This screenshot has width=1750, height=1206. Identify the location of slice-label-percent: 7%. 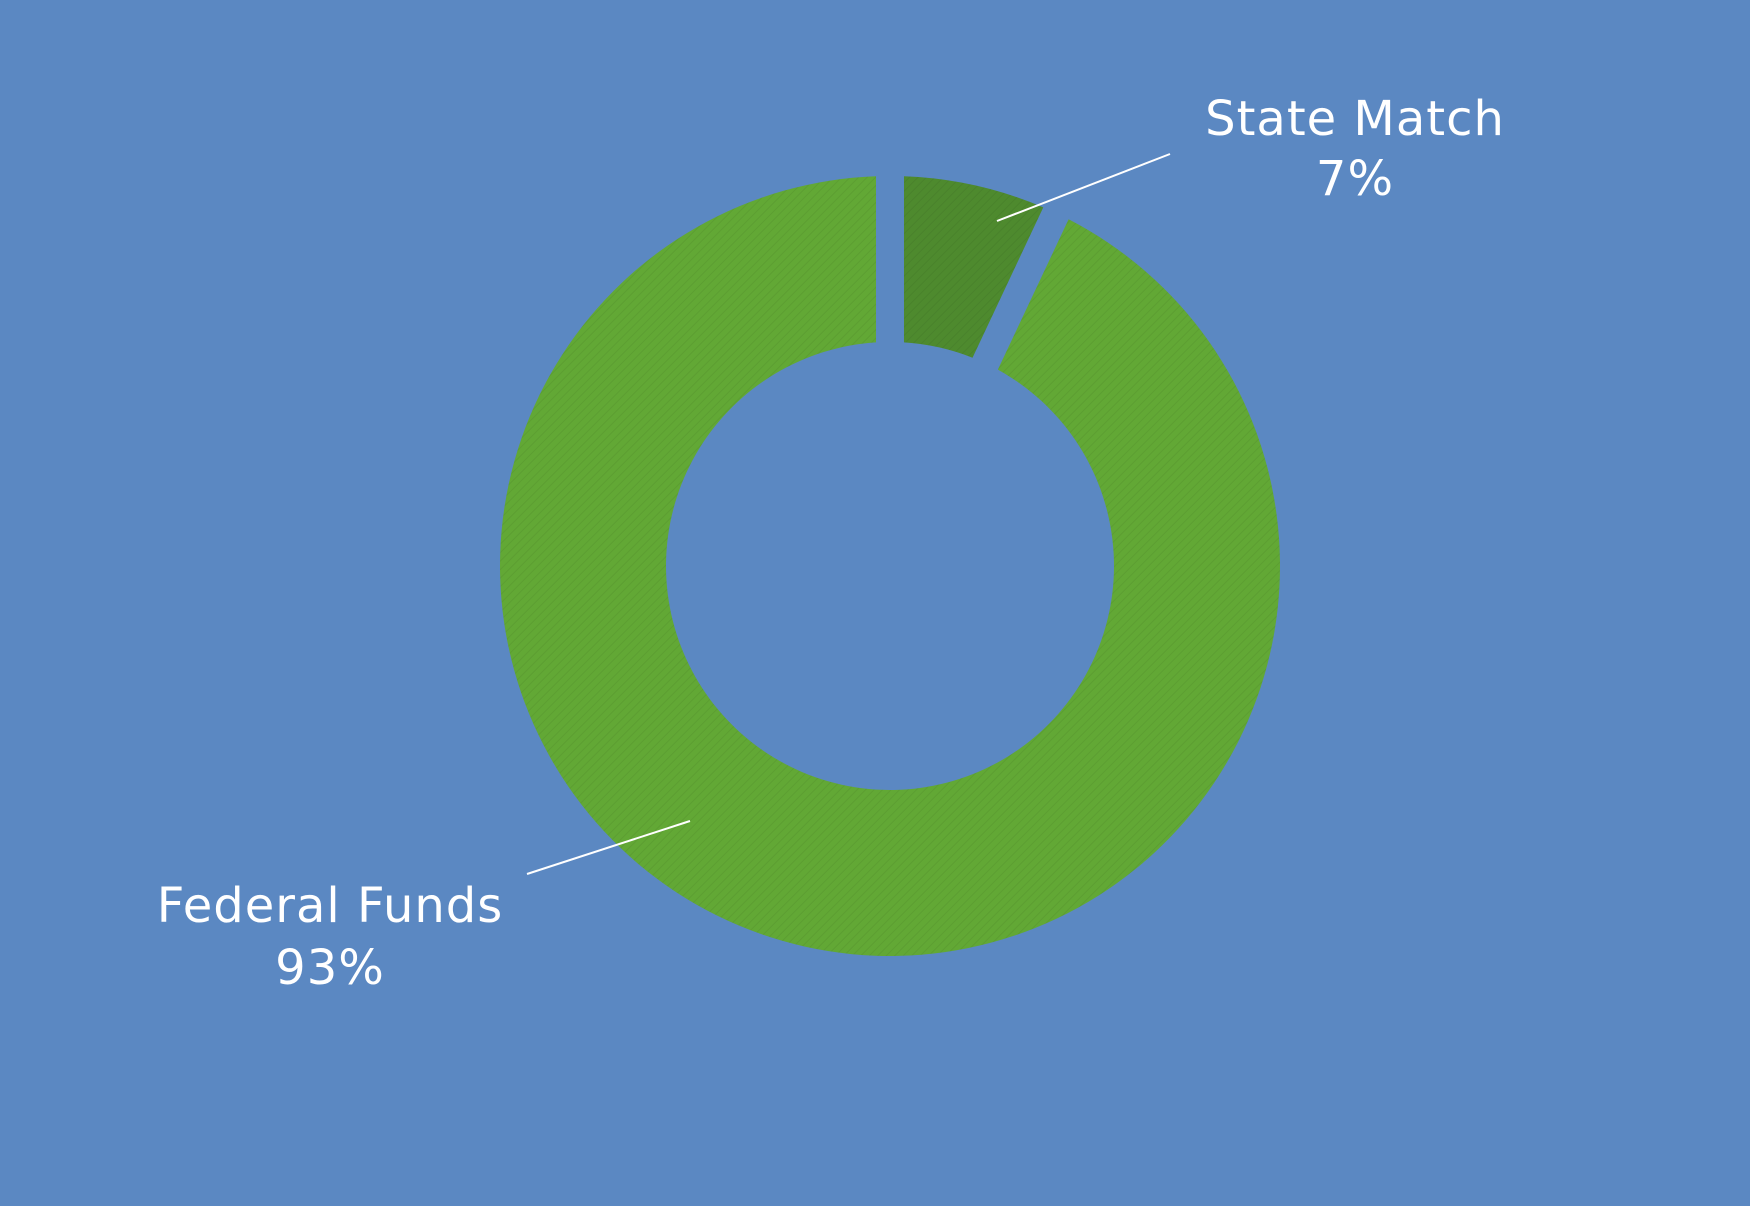
(1355, 179).